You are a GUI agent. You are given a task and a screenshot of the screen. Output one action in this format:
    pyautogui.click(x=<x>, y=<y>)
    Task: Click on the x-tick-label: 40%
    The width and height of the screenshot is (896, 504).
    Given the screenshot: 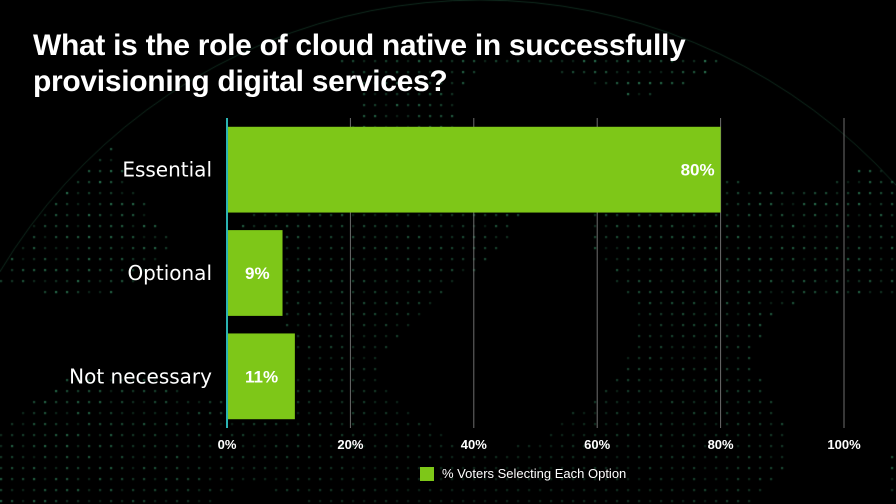 What is the action you would take?
    pyautogui.click(x=474, y=444)
    